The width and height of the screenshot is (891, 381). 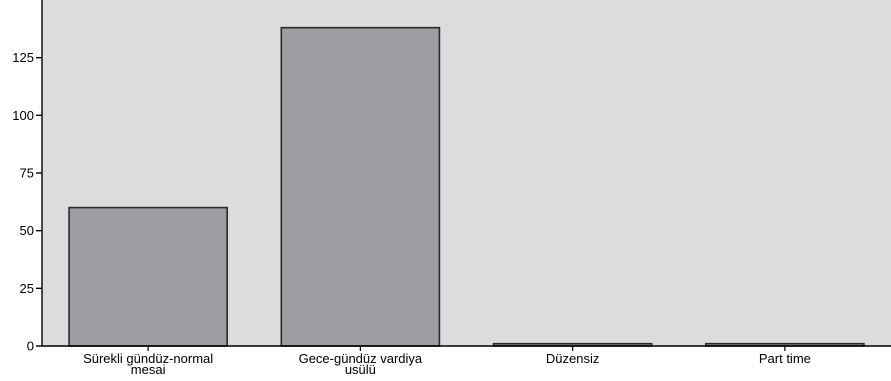 I want to click on x-label-category-2: Gece-gündüz vardiya usülü, so click(x=361, y=364).